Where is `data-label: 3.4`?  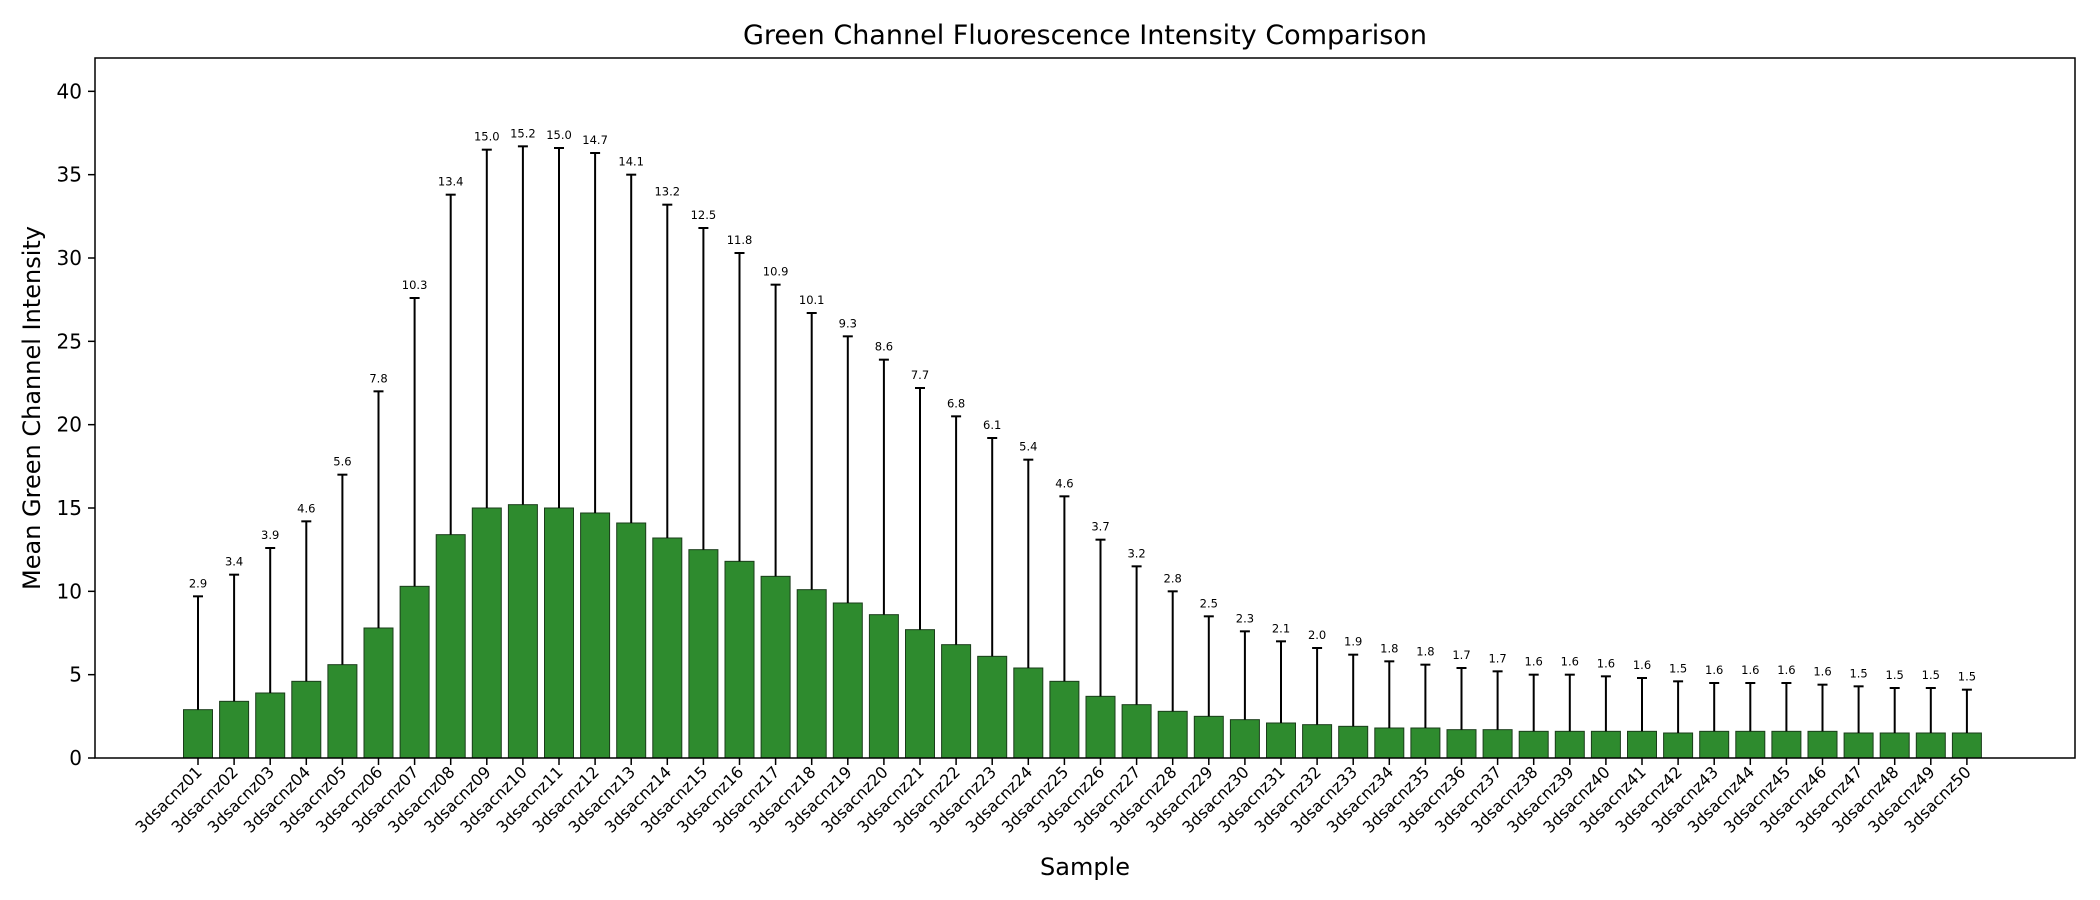
data-label: 3.4 is located at coordinates (234, 562).